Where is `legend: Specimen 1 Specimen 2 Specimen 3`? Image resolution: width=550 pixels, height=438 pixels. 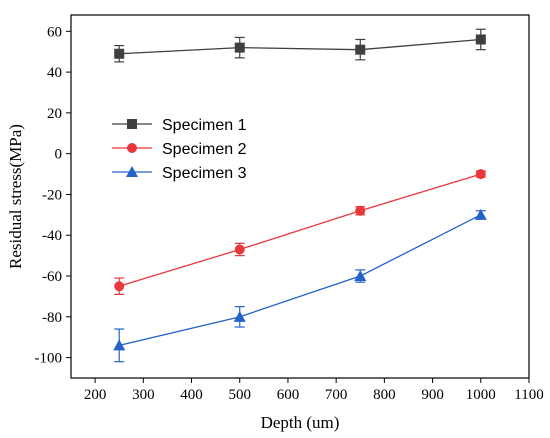 legend: Specimen 1 Specimen 2 Specimen 3 is located at coordinates (179, 149).